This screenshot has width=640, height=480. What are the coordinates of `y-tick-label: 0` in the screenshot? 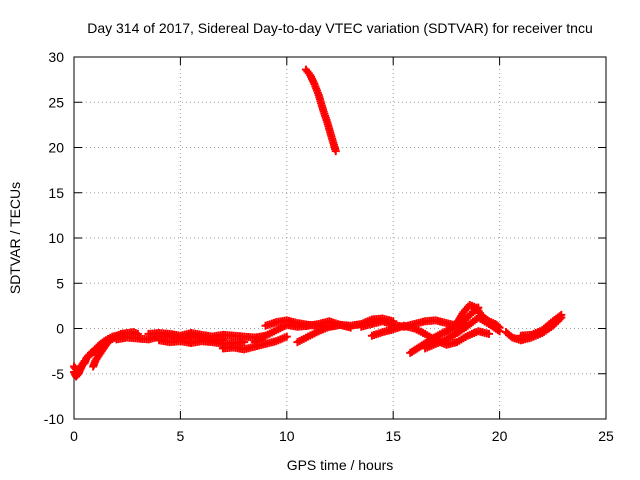 It's located at (60, 329).